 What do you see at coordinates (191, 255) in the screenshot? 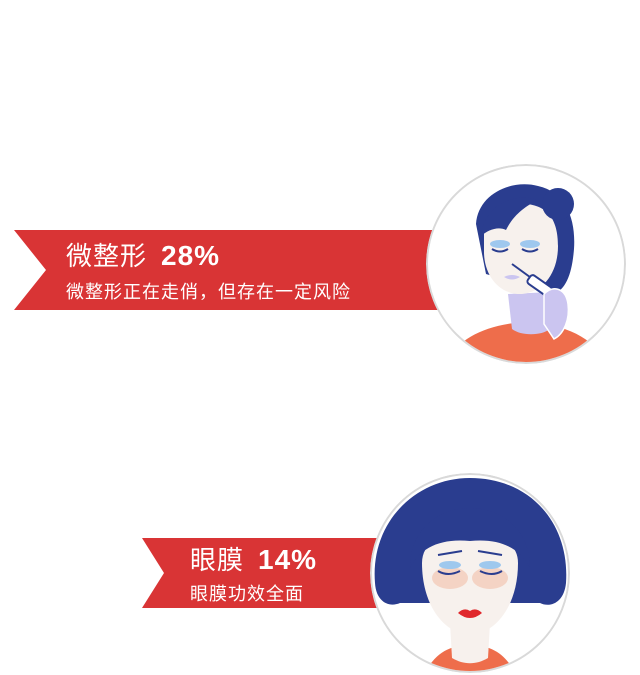
I see `item-percent: 28%` at bounding box center [191, 255].